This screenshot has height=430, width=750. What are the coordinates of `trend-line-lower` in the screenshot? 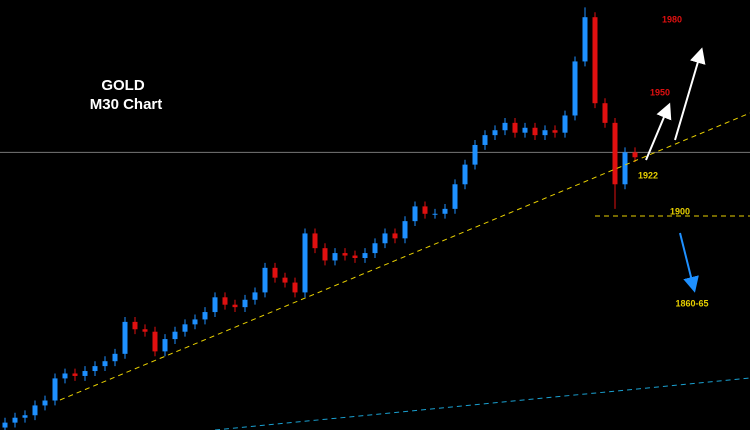 It's located at (482, 403).